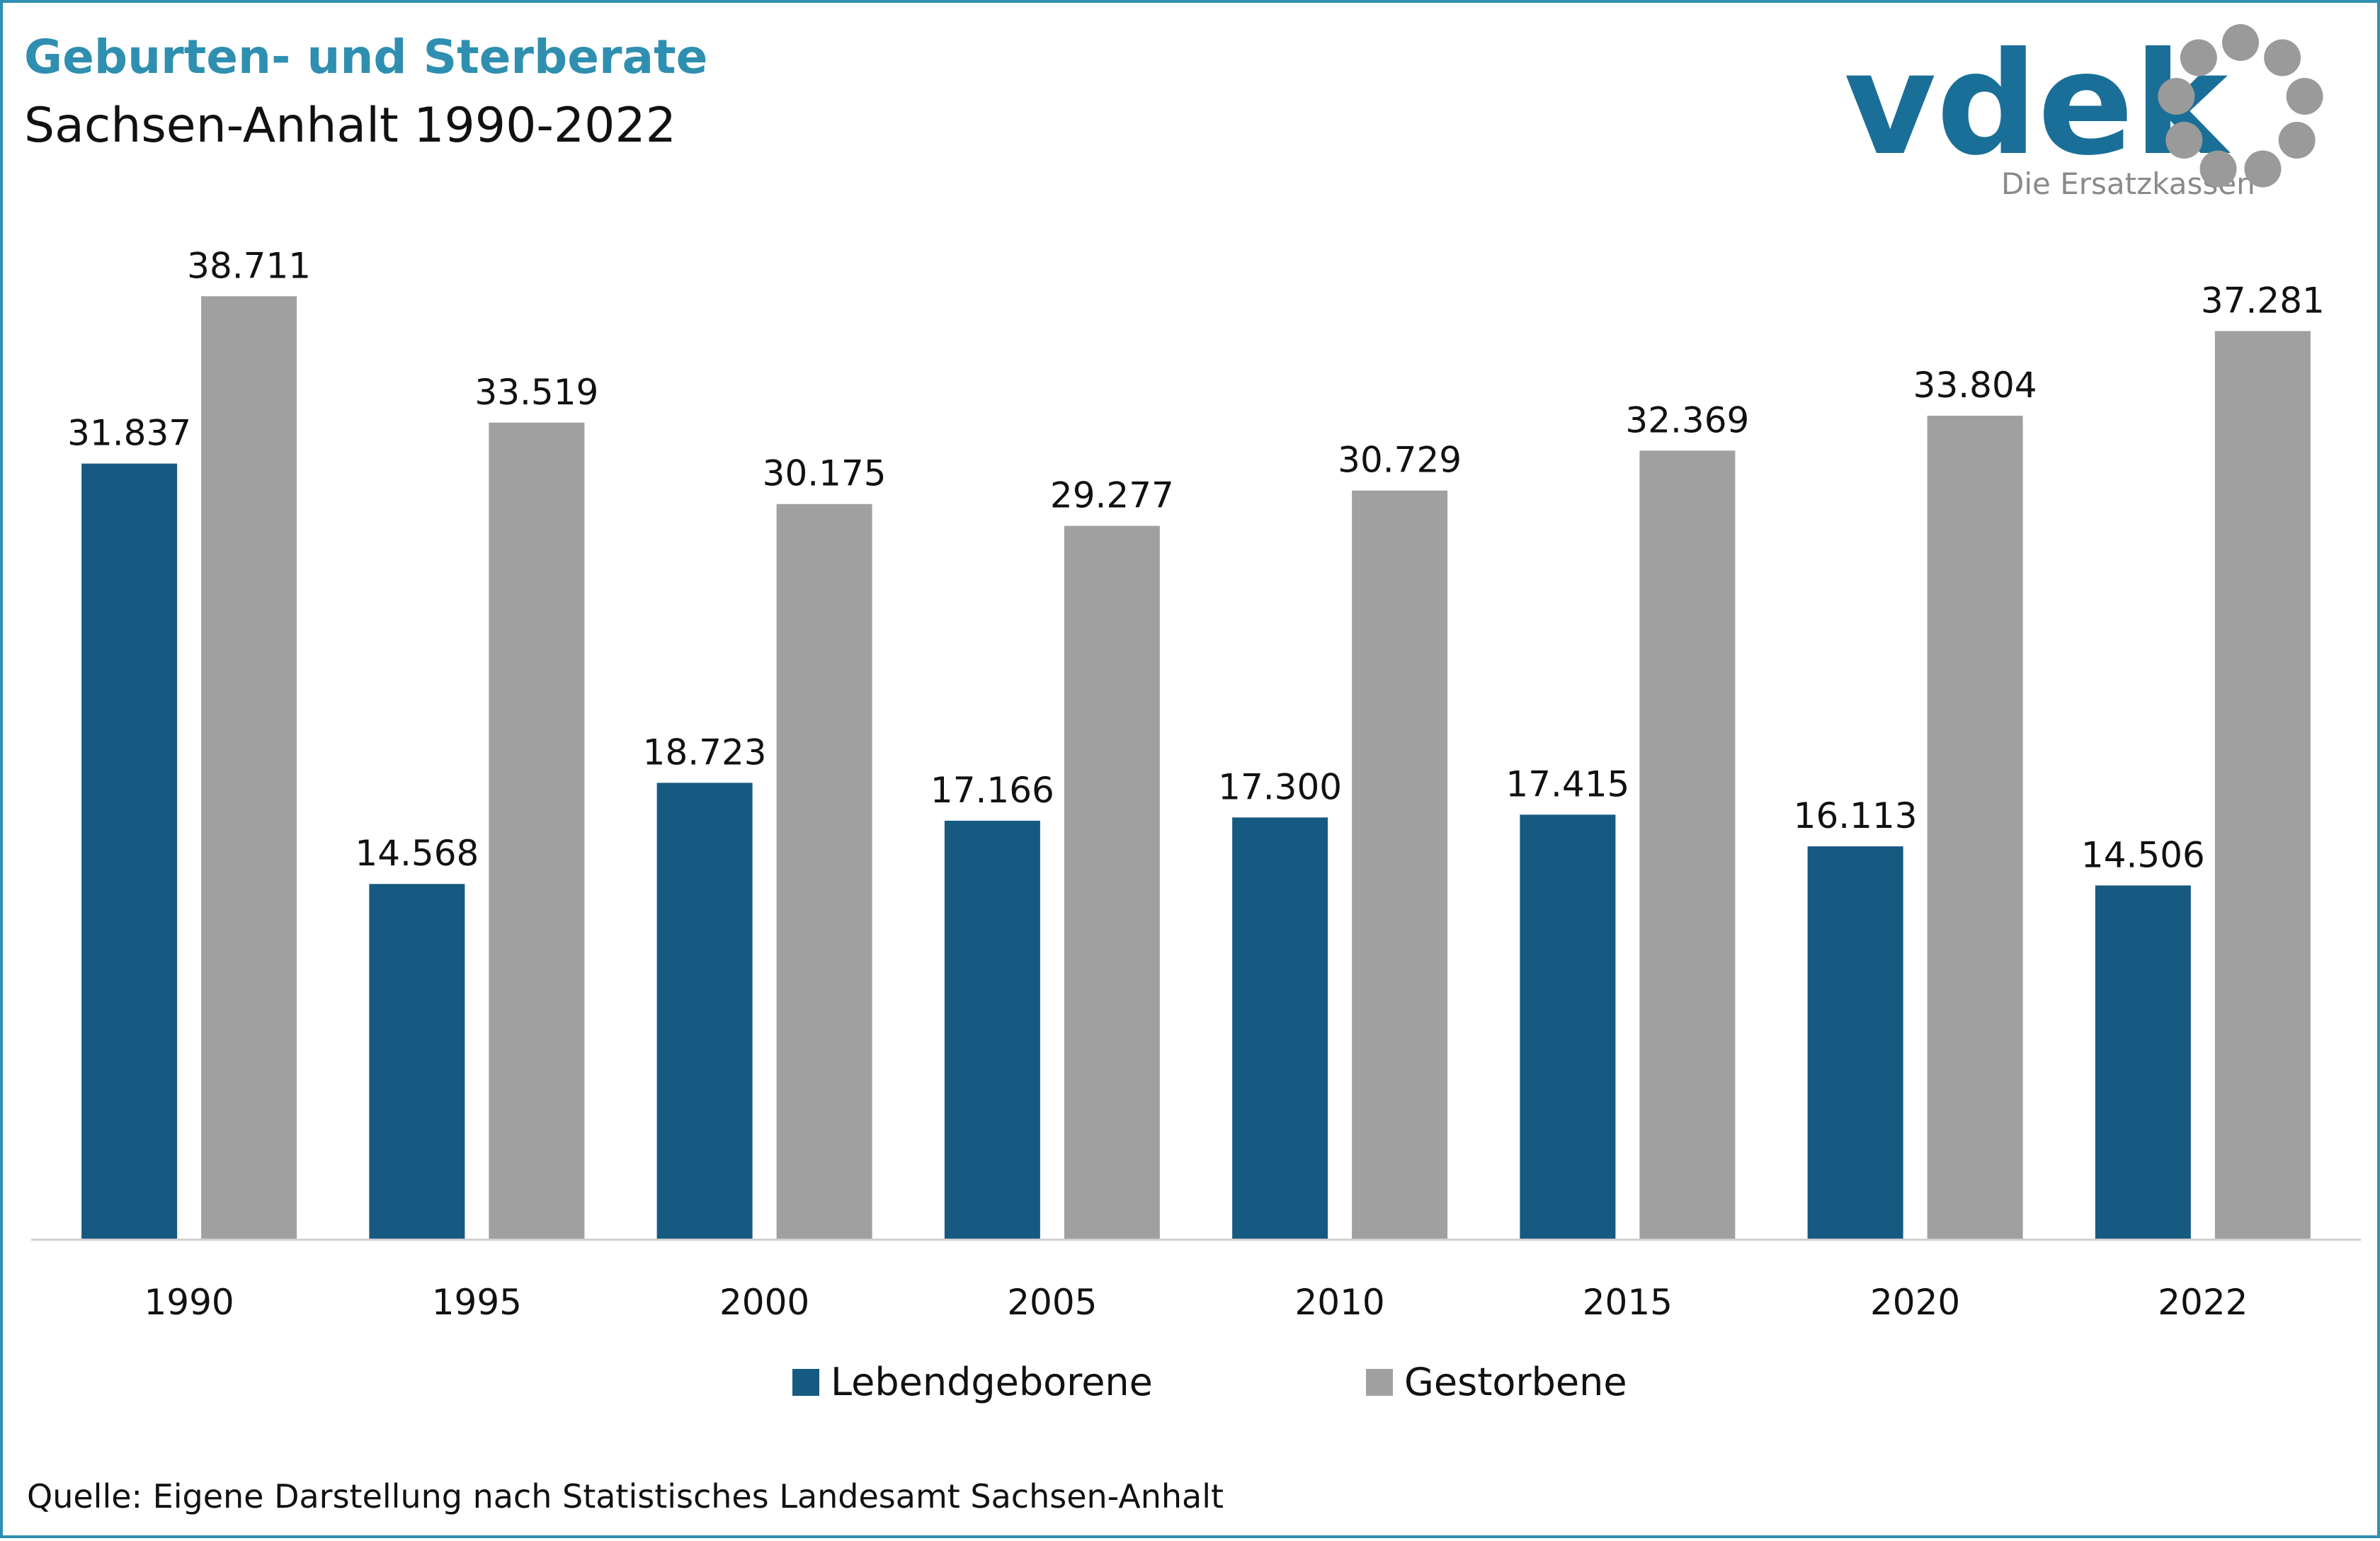 The image size is (2380, 1541). I want to click on x-tick-2022: 2022, so click(2203, 1302).